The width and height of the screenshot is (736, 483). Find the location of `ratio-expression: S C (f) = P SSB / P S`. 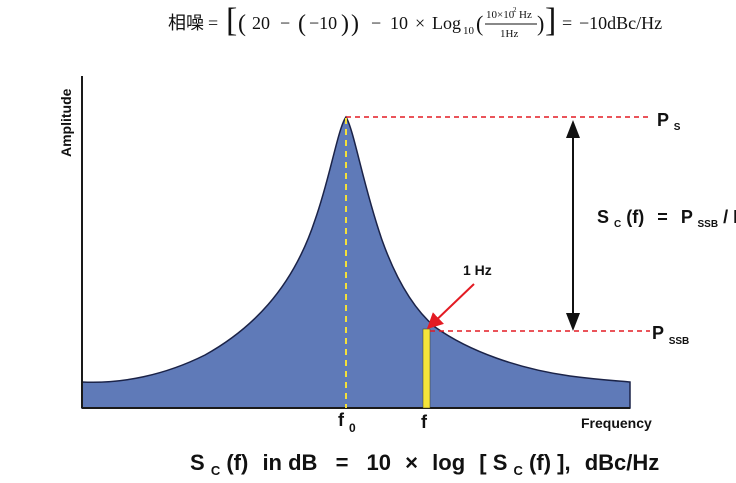

ratio-expression: S C (f) = P SSB / P S is located at coordinates (666, 219).